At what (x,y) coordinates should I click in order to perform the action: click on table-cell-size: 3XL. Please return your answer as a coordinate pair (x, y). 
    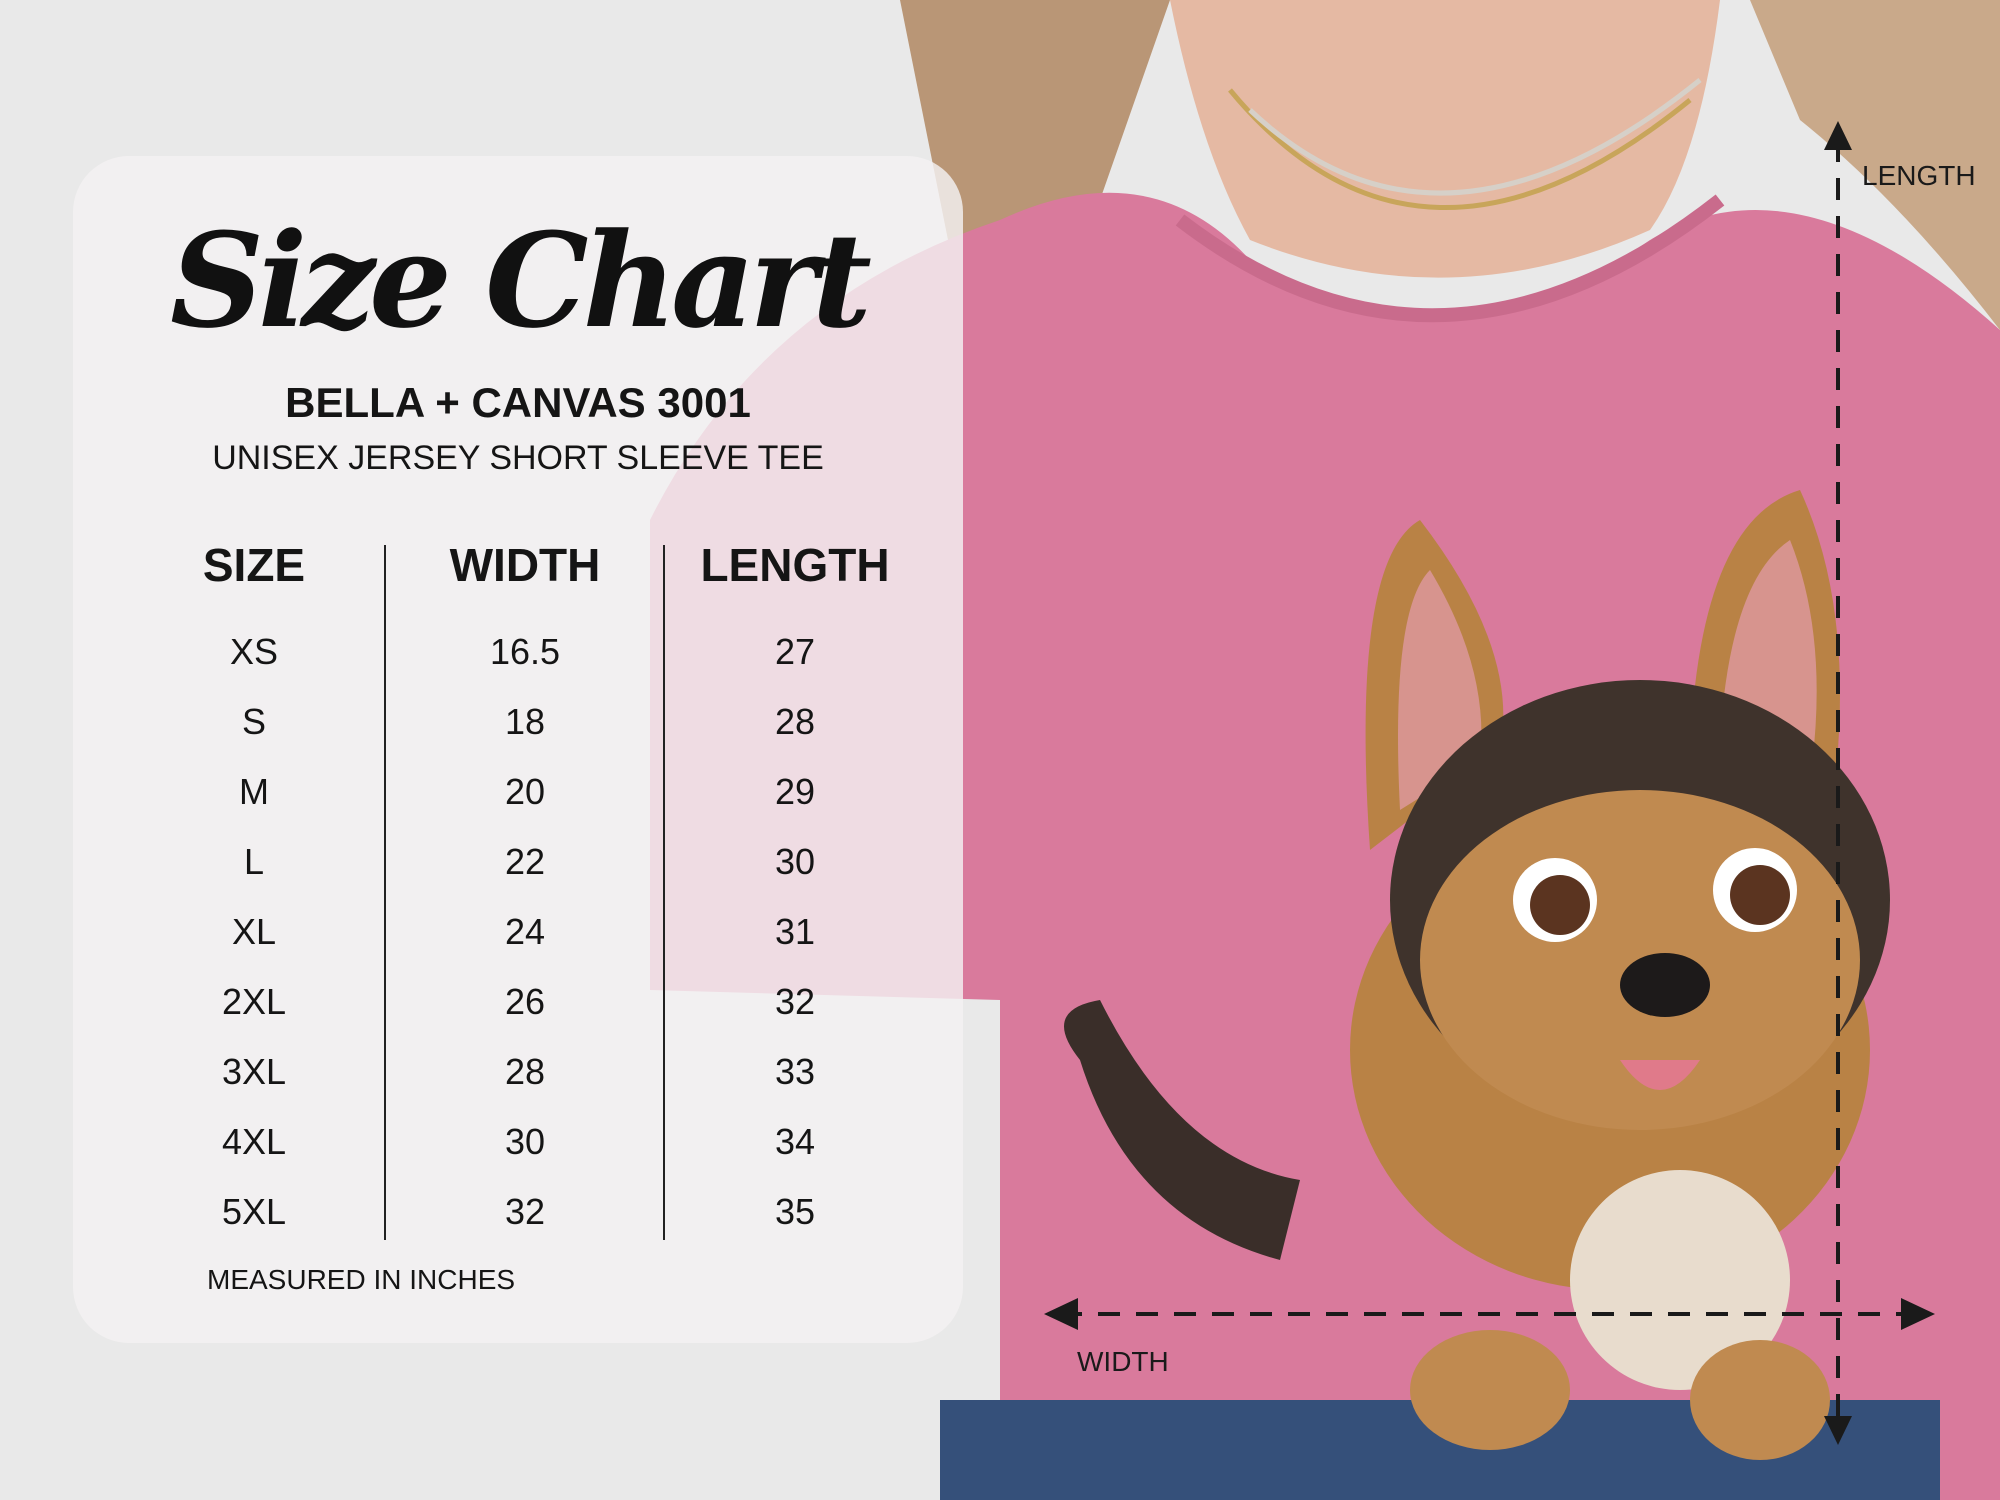
    Looking at the image, I should click on (254, 1071).